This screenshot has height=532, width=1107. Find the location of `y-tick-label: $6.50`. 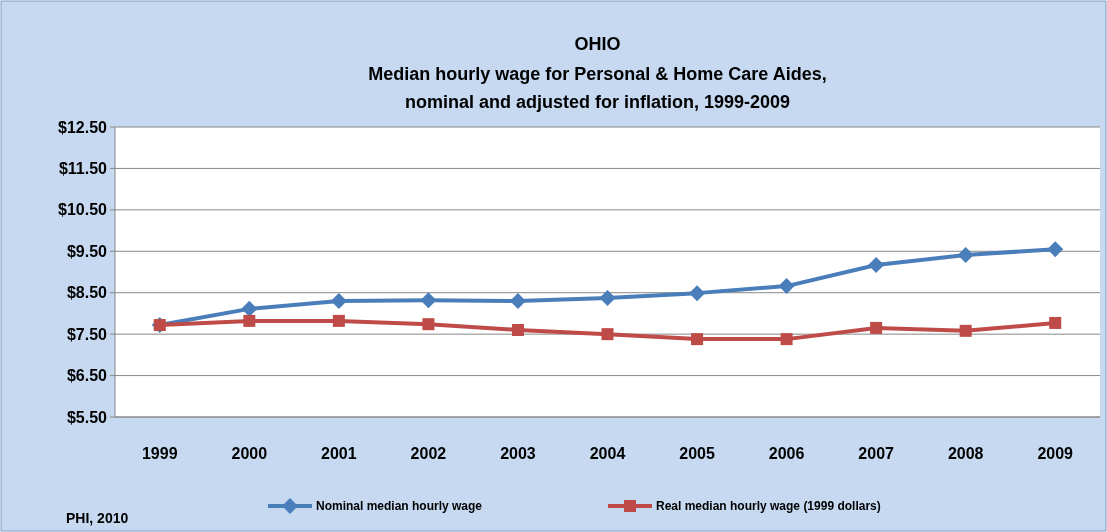

y-tick-label: $6.50 is located at coordinates (87, 376).